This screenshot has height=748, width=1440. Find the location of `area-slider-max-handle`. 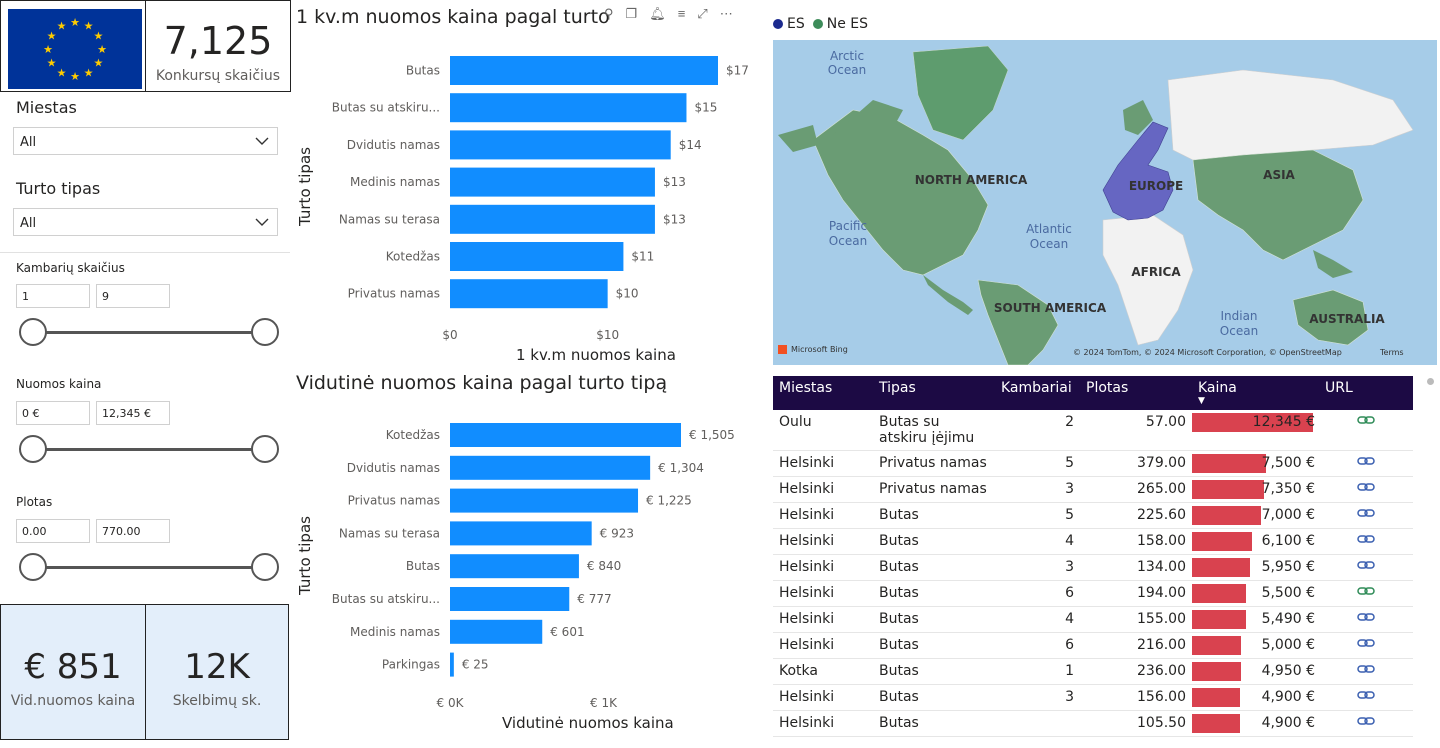

area-slider-max-handle is located at coordinates (265, 567).